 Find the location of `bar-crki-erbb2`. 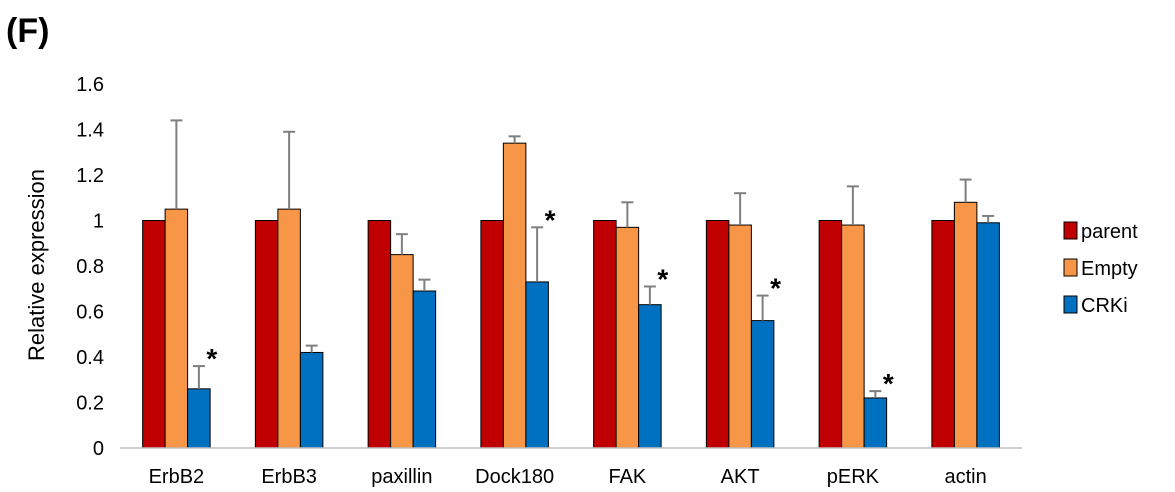

bar-crki-erbb2 is located at coordinates (199, 418).